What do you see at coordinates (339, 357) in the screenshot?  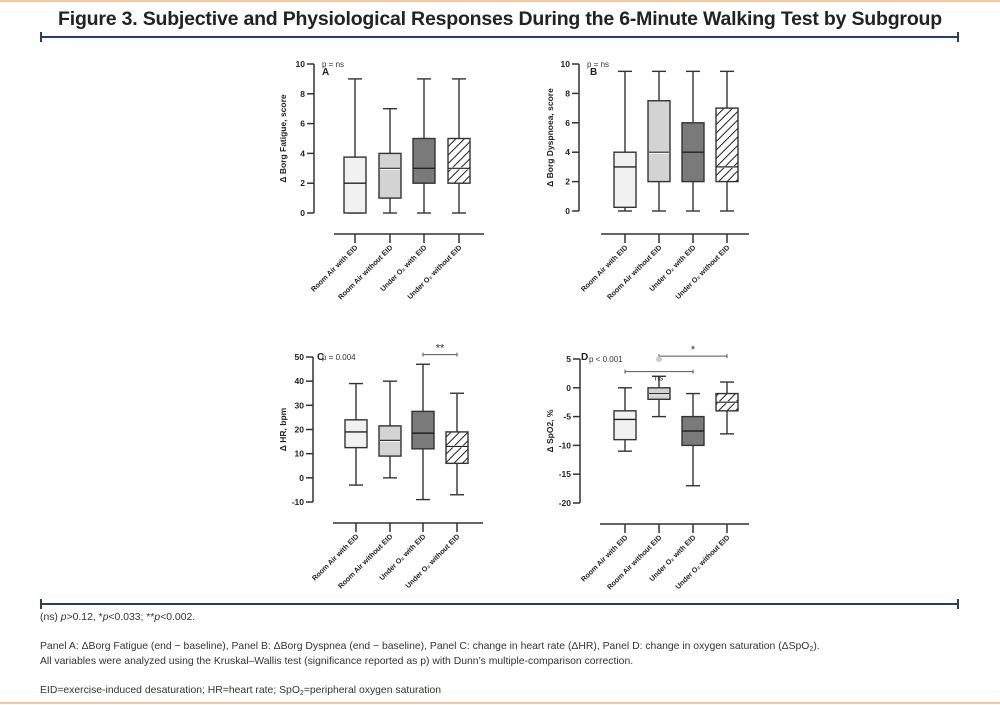 I see `p-value-annotation: p = 0.004` at bounding box center [339, 357].